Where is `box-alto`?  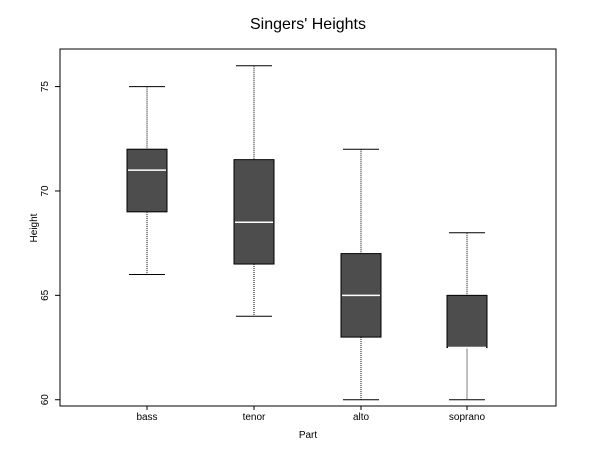
box-alto is located at coordinates (361, 274).